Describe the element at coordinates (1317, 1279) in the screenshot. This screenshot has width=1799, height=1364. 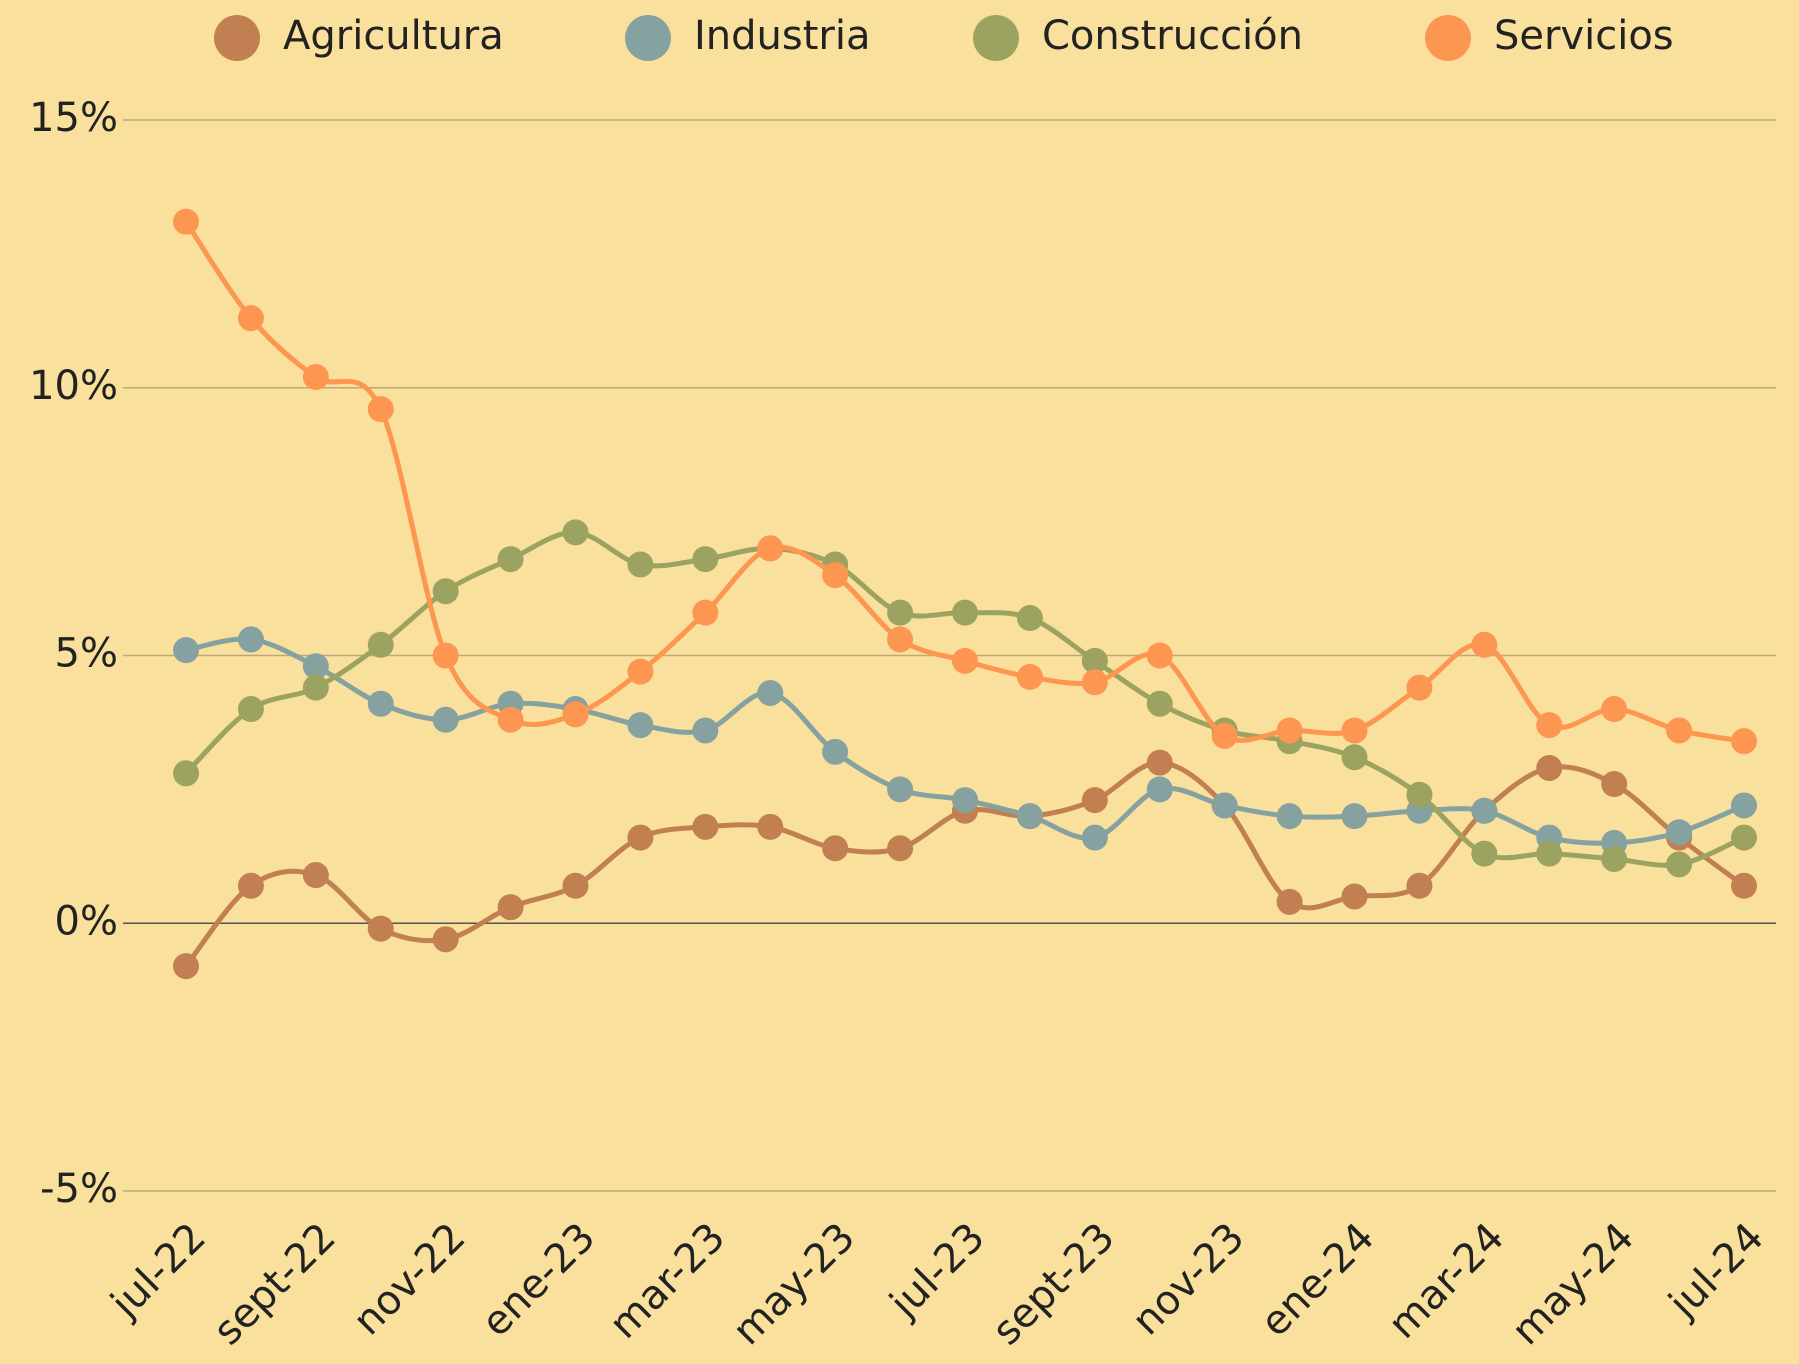
I see `x-tick-label: ene-24` at that location.